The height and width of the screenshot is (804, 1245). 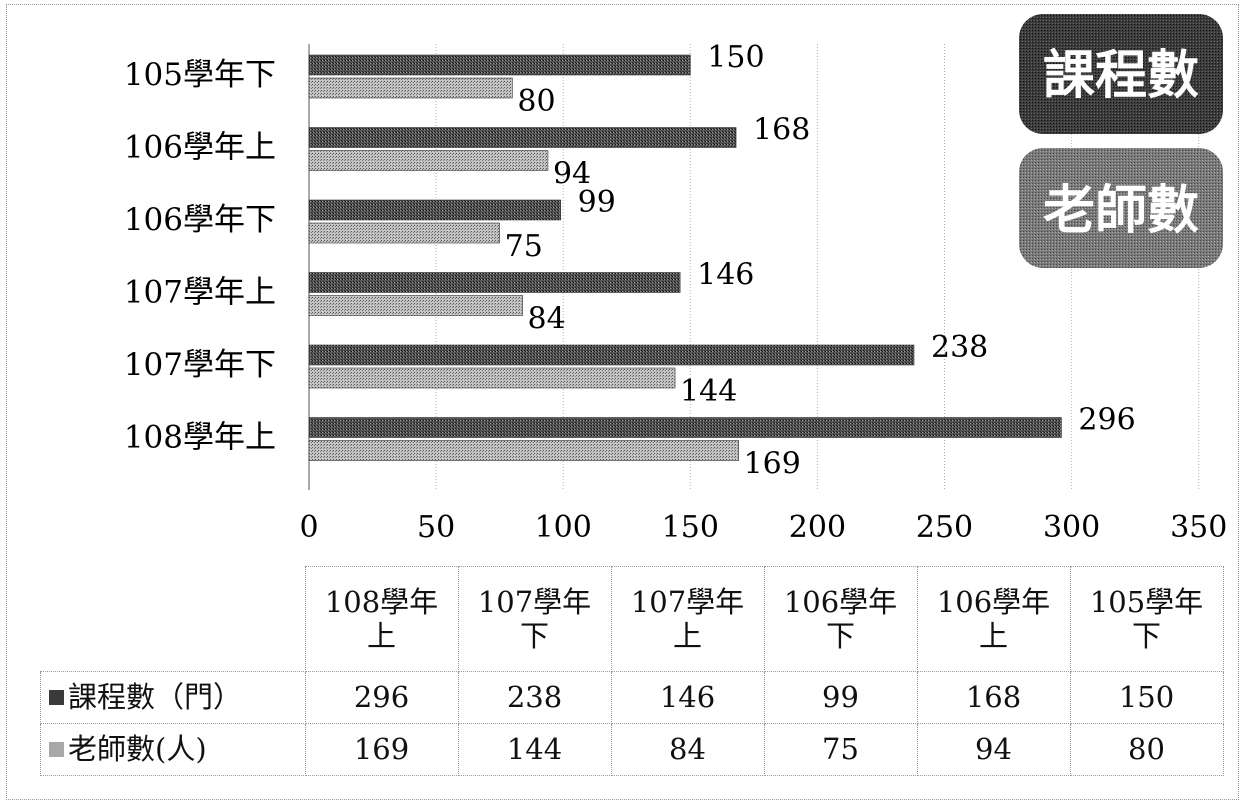 What do you see at coordinates (200, 293) in the screenshot?
I see `category-label: 107學年上` at bounding box center [200, 293].